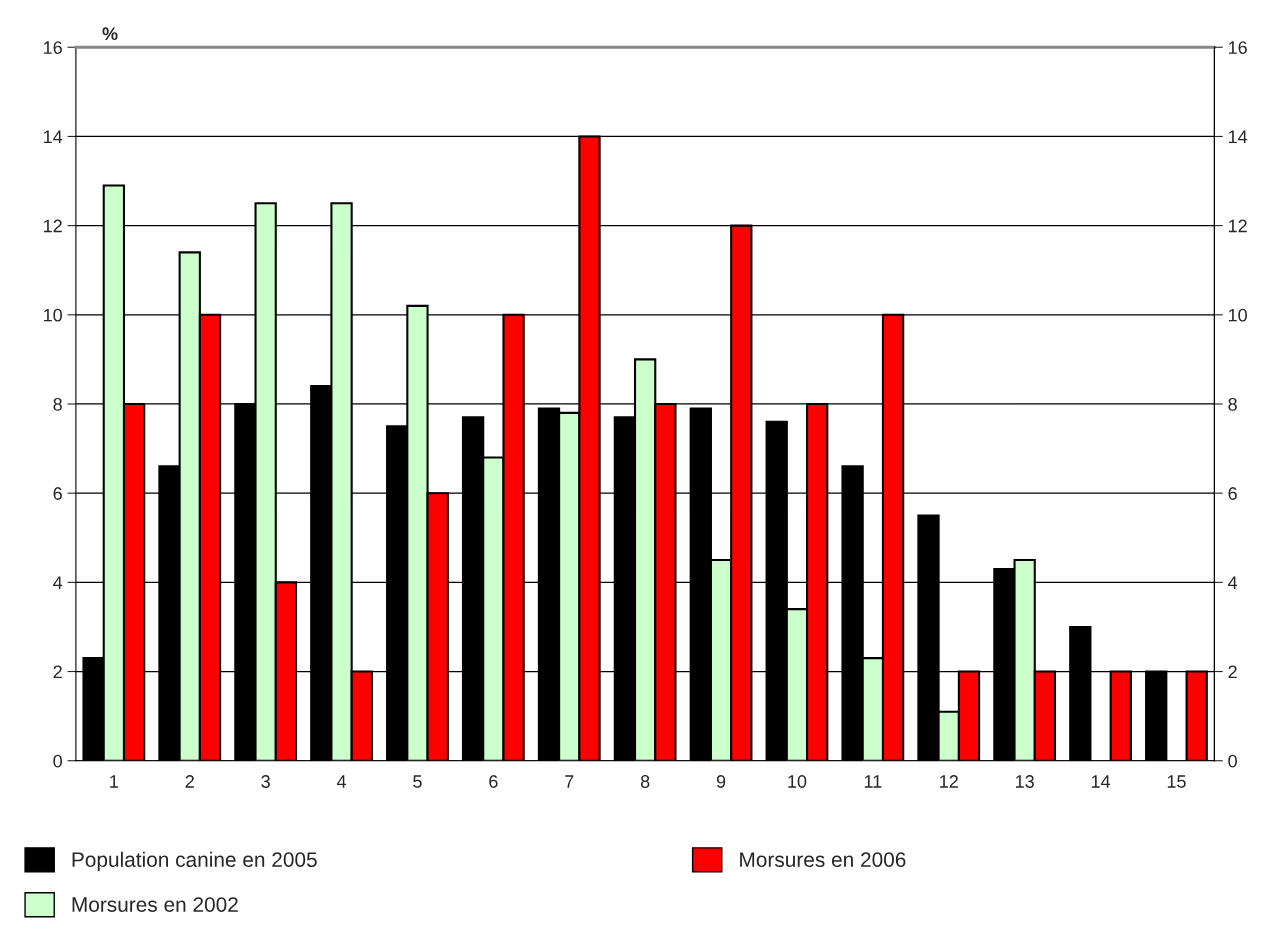 The width and height of the screenshot is (1265, 945). I want to click on x-tick-label: 2, so click(189, 781).